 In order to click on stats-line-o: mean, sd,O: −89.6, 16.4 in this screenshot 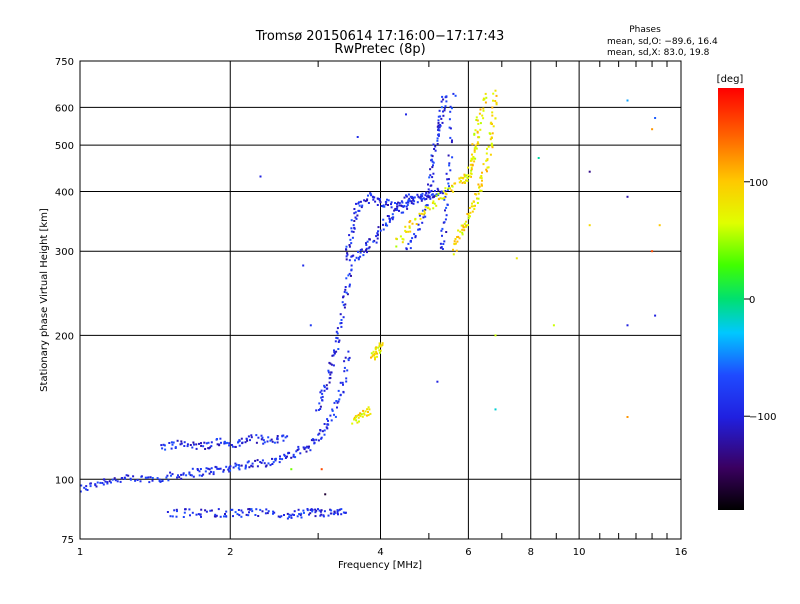, I will do `click(662, 42)`.